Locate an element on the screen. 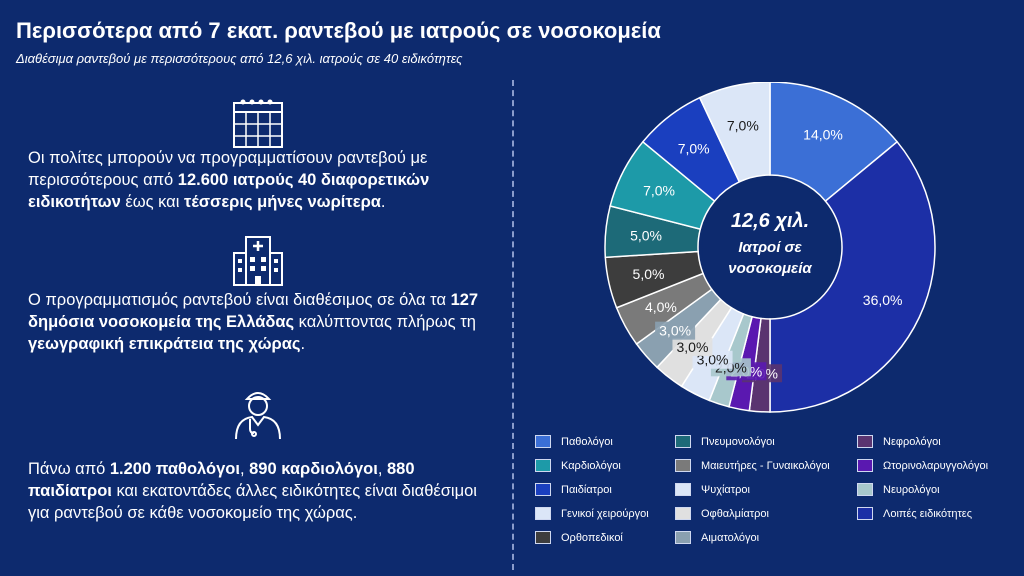  paragraph-text-run: 127 δημόσια νοσοκομεία της Ελλάδας is located at coordinates (253, 311).